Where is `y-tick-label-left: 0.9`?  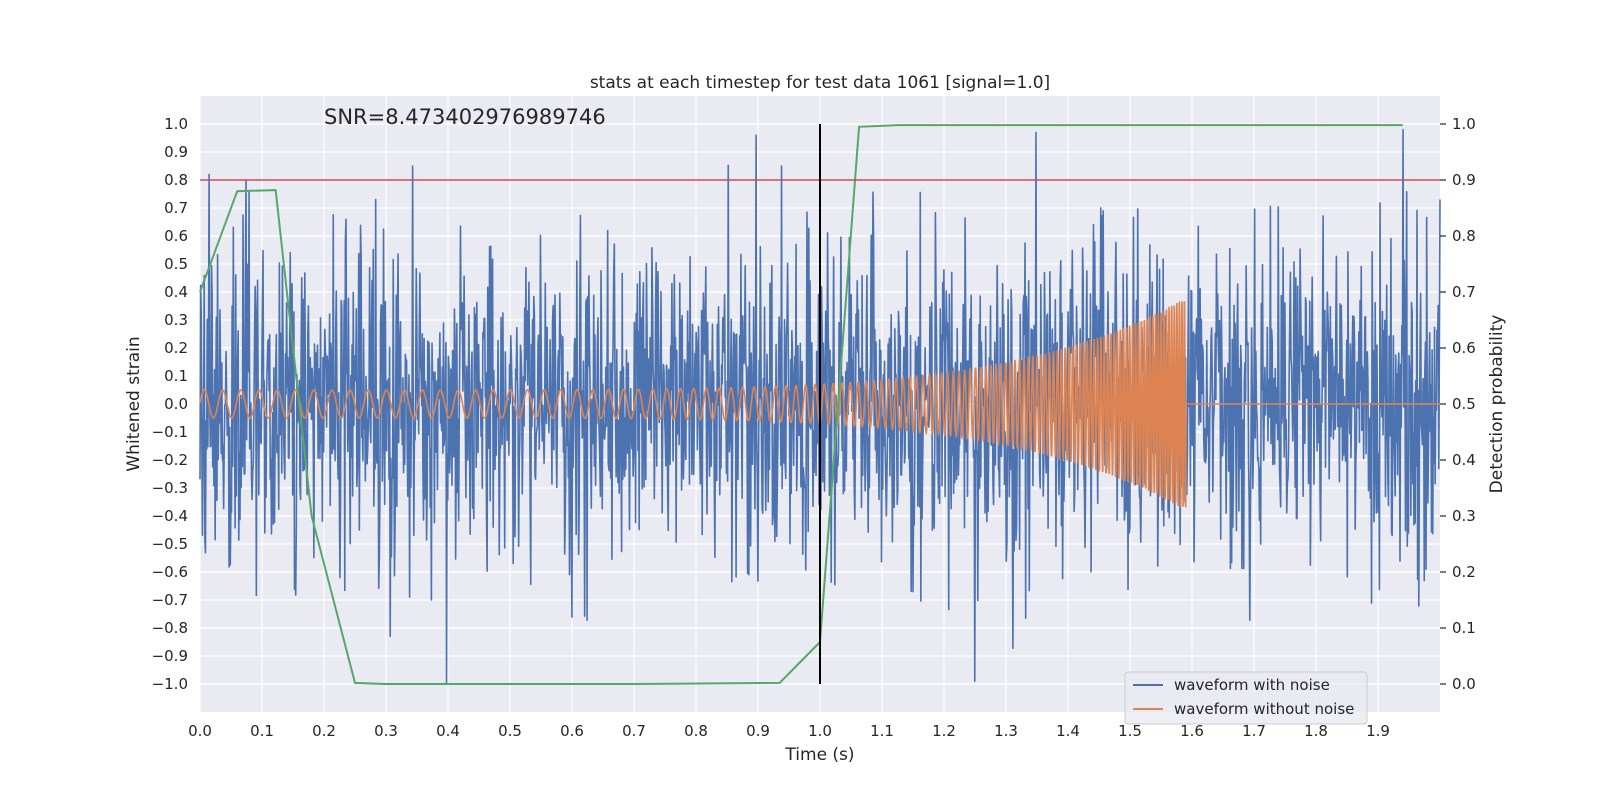 y-tick-label-left: 0.9 is located at coordinates (176, 152).